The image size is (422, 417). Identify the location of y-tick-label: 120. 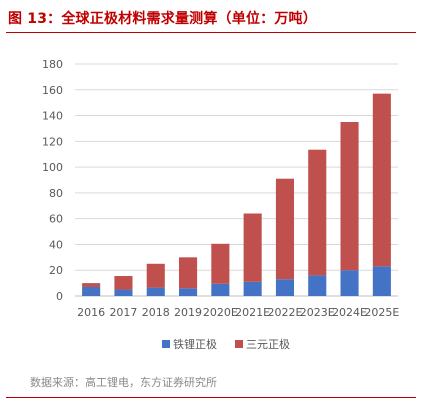
(52, 141).